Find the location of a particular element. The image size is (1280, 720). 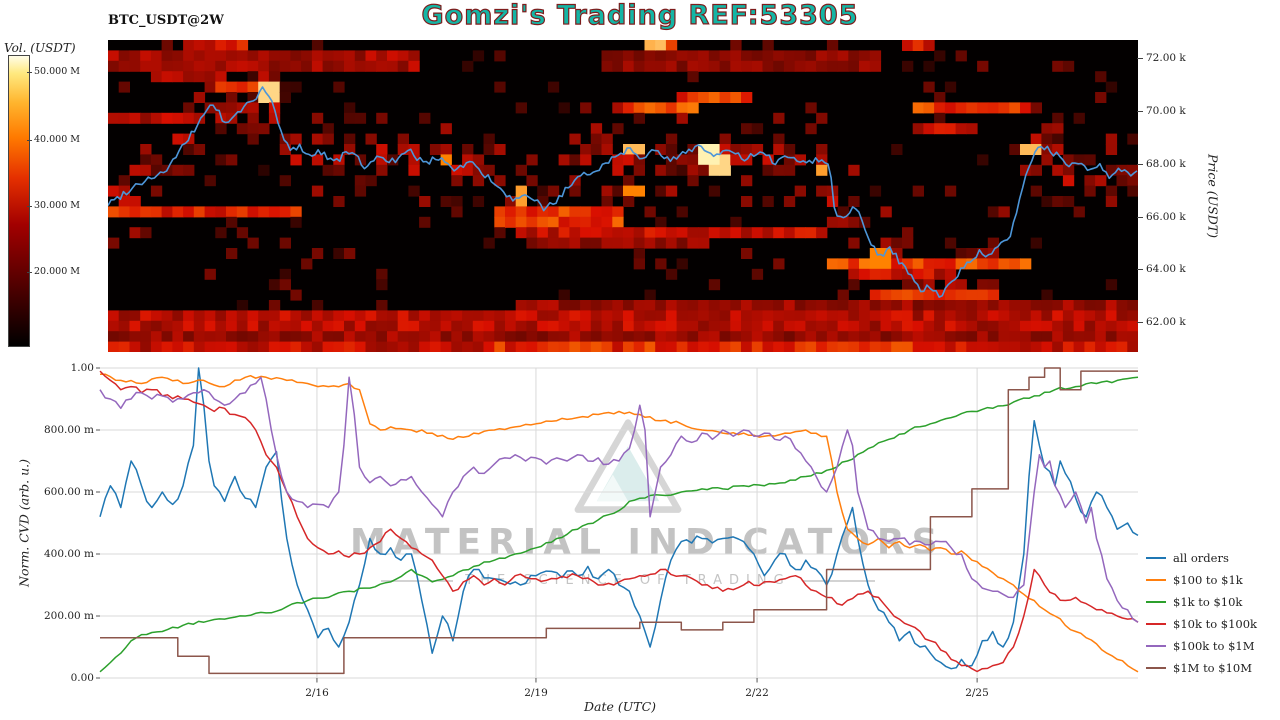

page-title: Gomzi's Trading REF:53305 is located at coordinates (640, 16).